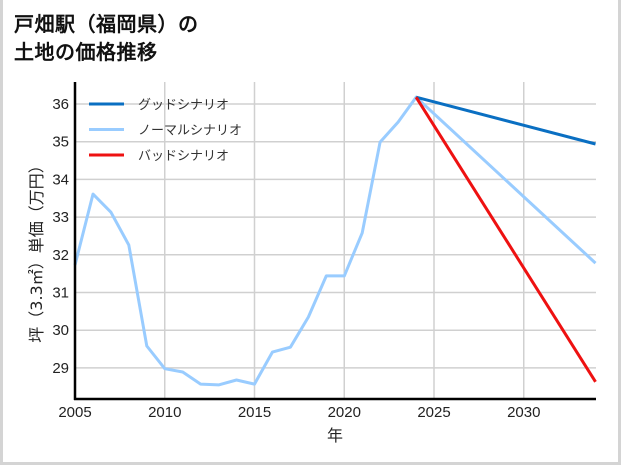 The image size is (621, 465). What do you see at coordinates (36, 249) in the screenshot?
I see `y-axis-label: 坪（3.3㎡）単価（万円）` at bounding box center [36, 249].